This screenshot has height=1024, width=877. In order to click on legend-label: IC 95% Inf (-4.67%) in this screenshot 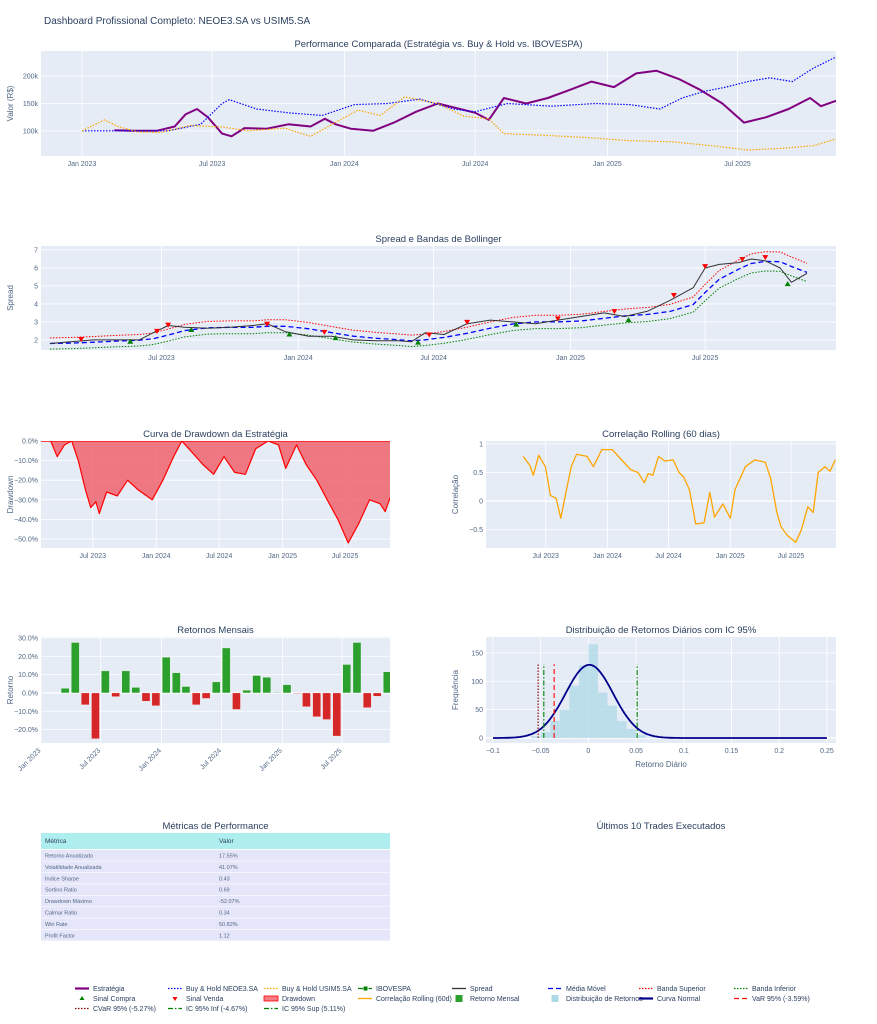, I will do `click(216, 1009)`.